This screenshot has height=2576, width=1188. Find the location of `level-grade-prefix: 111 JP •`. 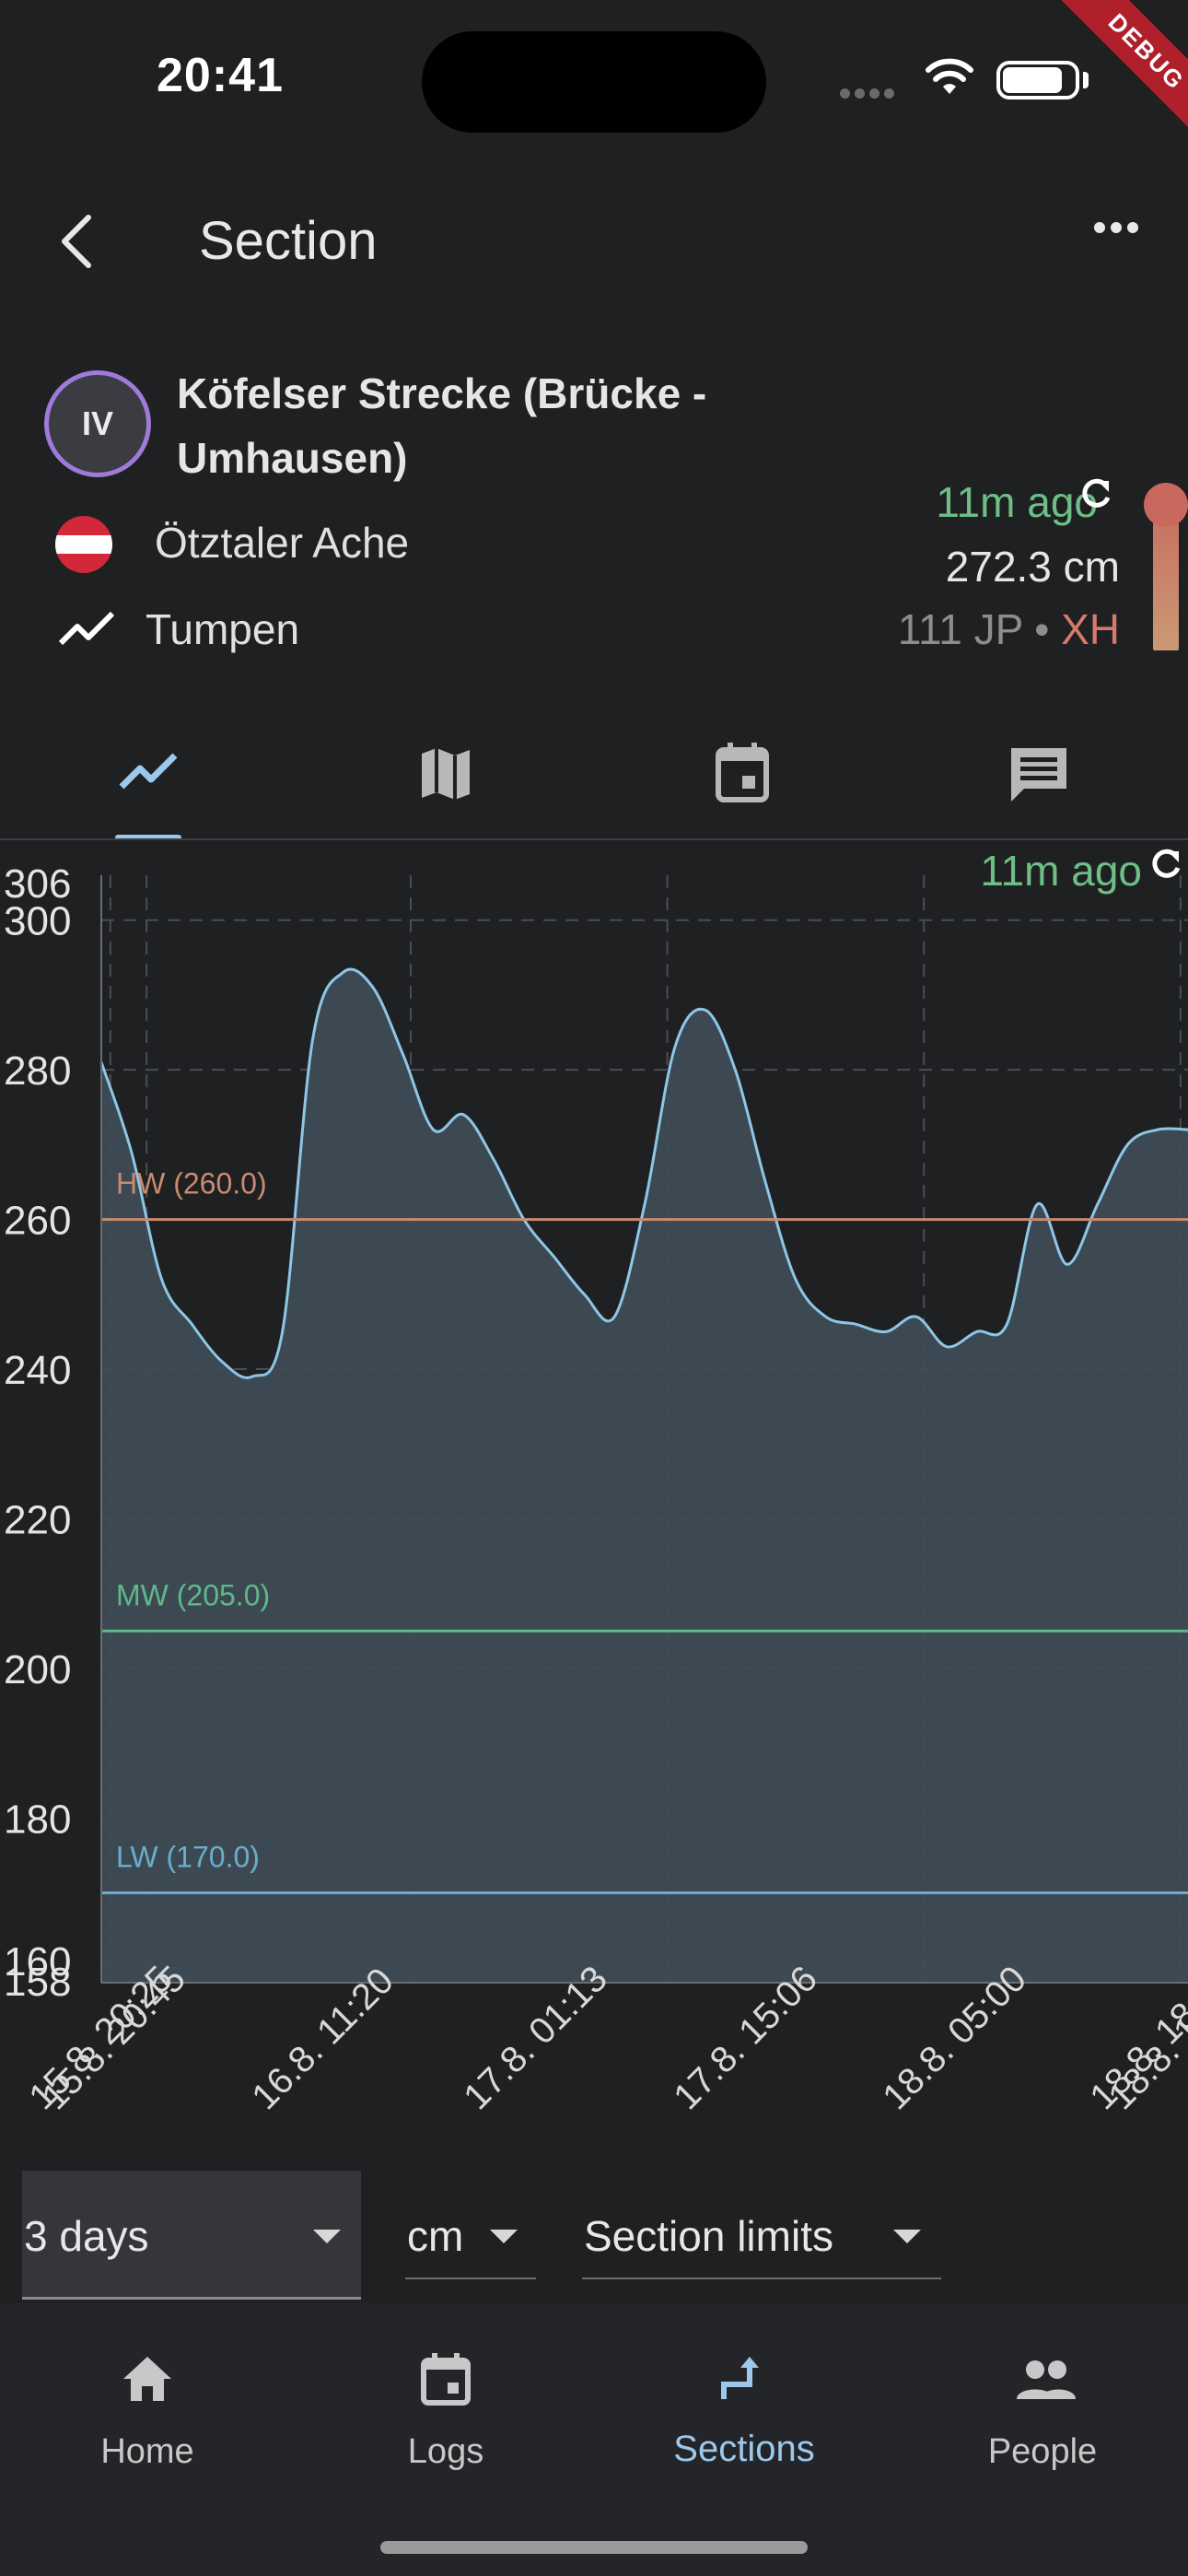

level-grade-prefix: 111 JP • is located at coordinates (979, 629).